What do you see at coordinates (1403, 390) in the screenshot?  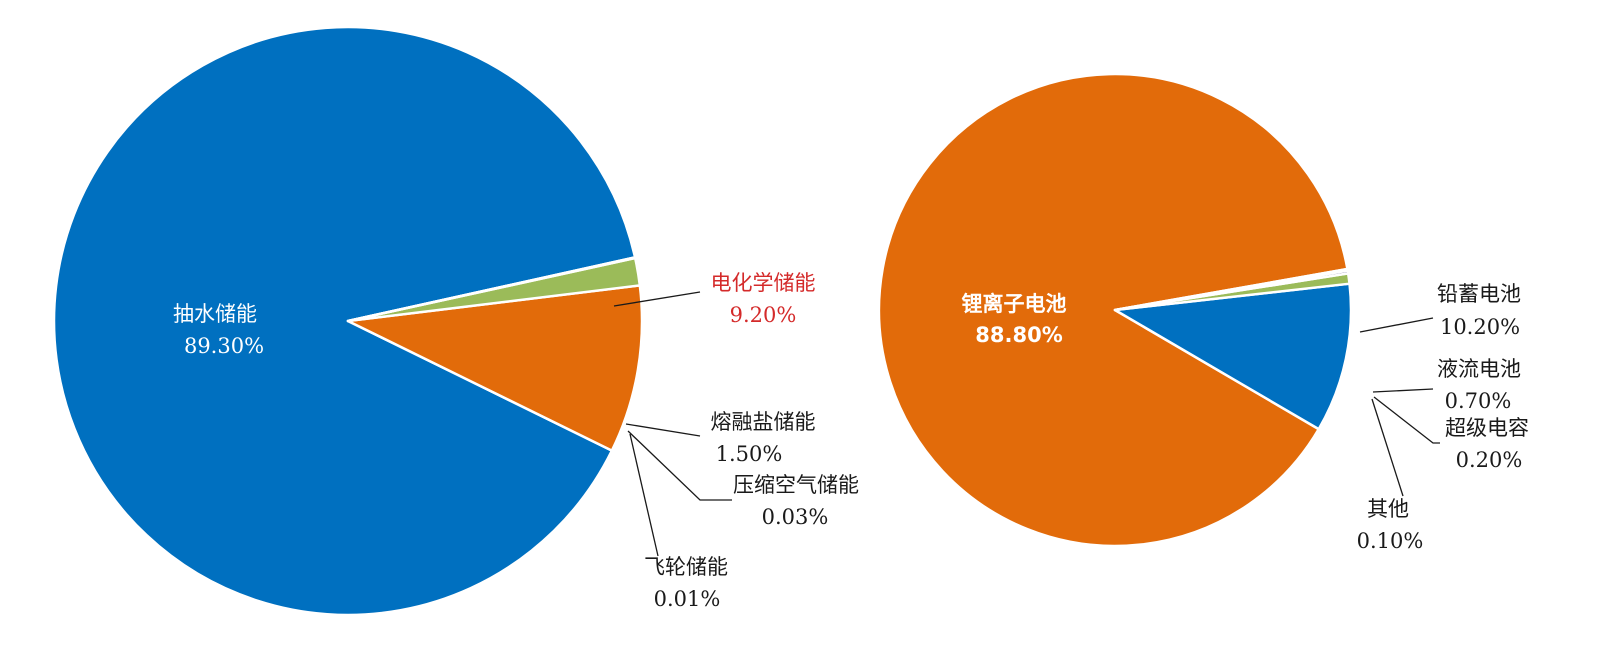 I see `leader-line-flow-battery` at bounding box center [1403, 390].